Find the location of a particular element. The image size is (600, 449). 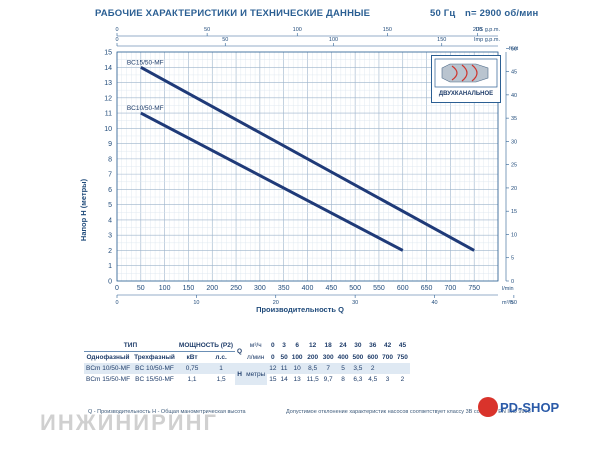

y-tick-label: 7 is located at coordinates (110, 175).